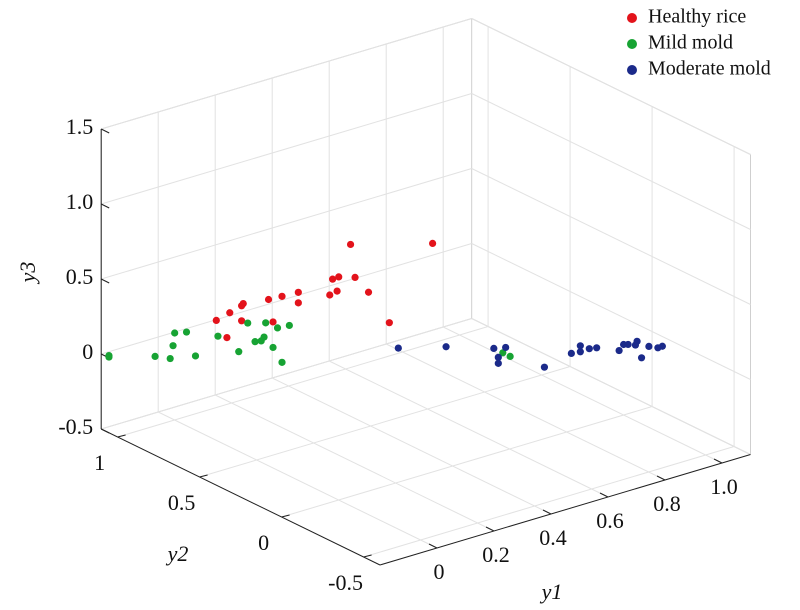  Describe the element at coordinates (182, 502) in the screenshot. I see `y-tick-label: 0.5` at that location.